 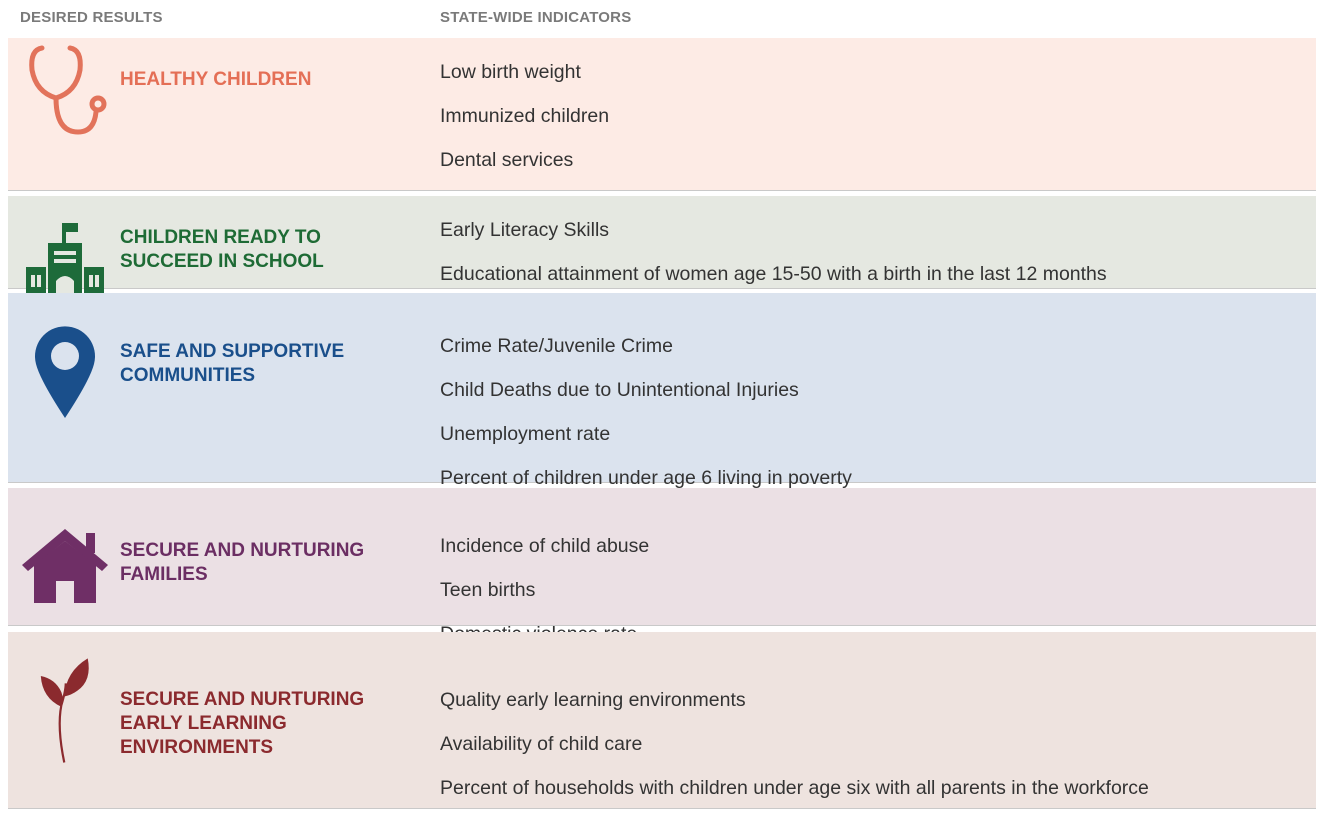 I want to click on indicator: Quality early learning environments, so click(x=593, y=700).